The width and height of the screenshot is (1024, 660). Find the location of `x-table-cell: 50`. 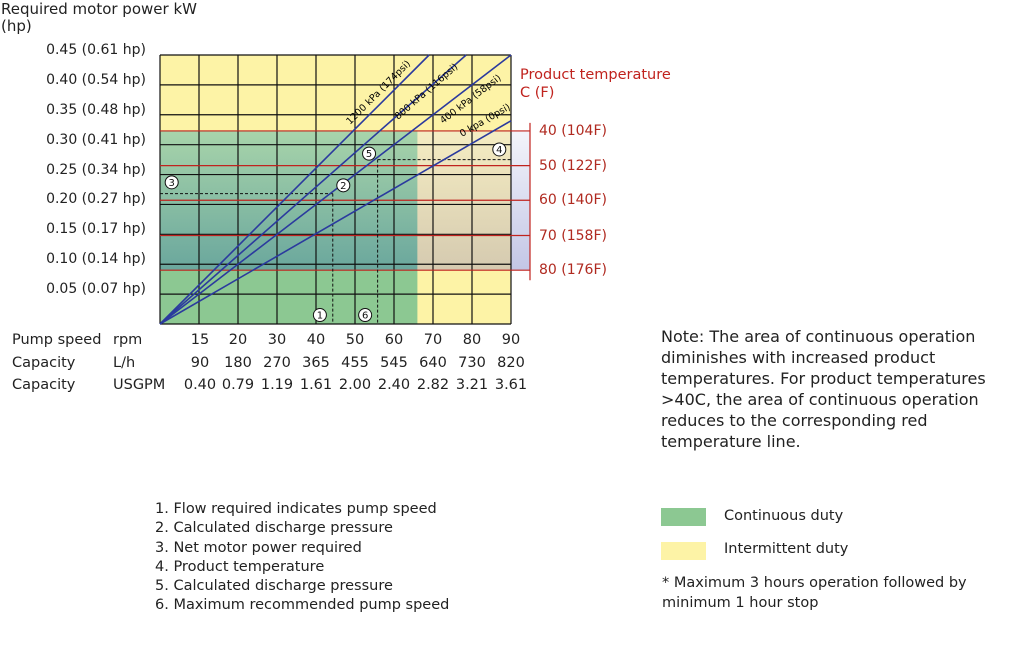

x-table-cell: 50 is located at coordinates (355, 340).